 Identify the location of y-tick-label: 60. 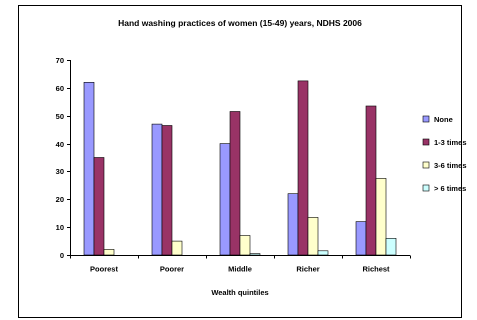
(60, 88).